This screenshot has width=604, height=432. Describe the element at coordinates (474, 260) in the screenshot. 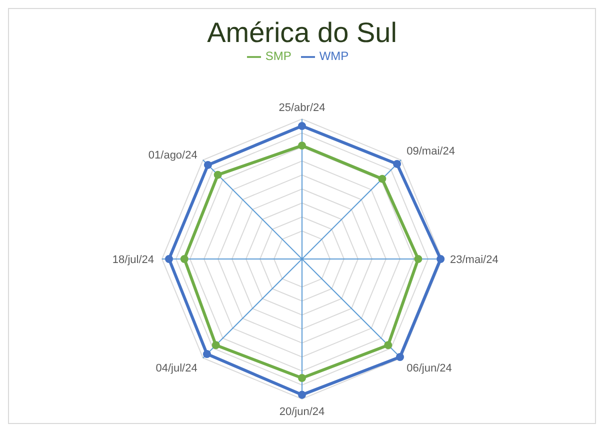

I see `spoke-label: 23/mai/24` at that location.